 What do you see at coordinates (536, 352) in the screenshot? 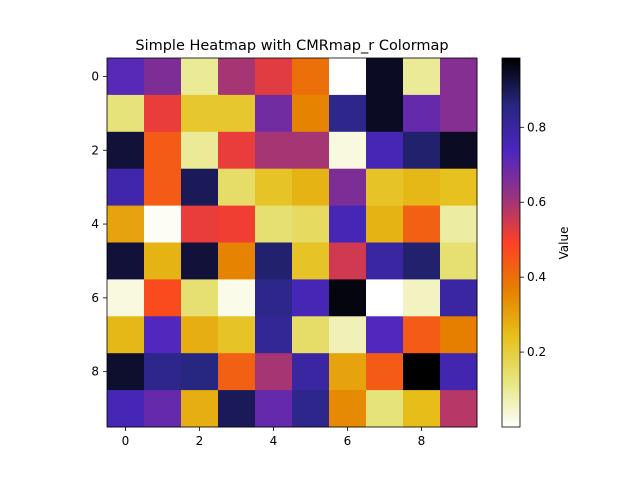
I see `colorbar-tick-label: 0.2` at bounding box center [536, 352].